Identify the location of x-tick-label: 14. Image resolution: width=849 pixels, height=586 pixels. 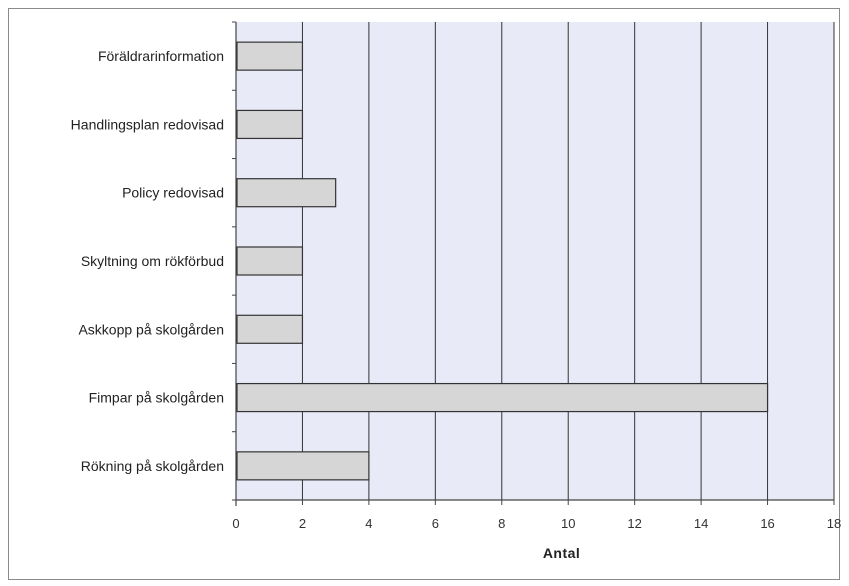
(701, 523).